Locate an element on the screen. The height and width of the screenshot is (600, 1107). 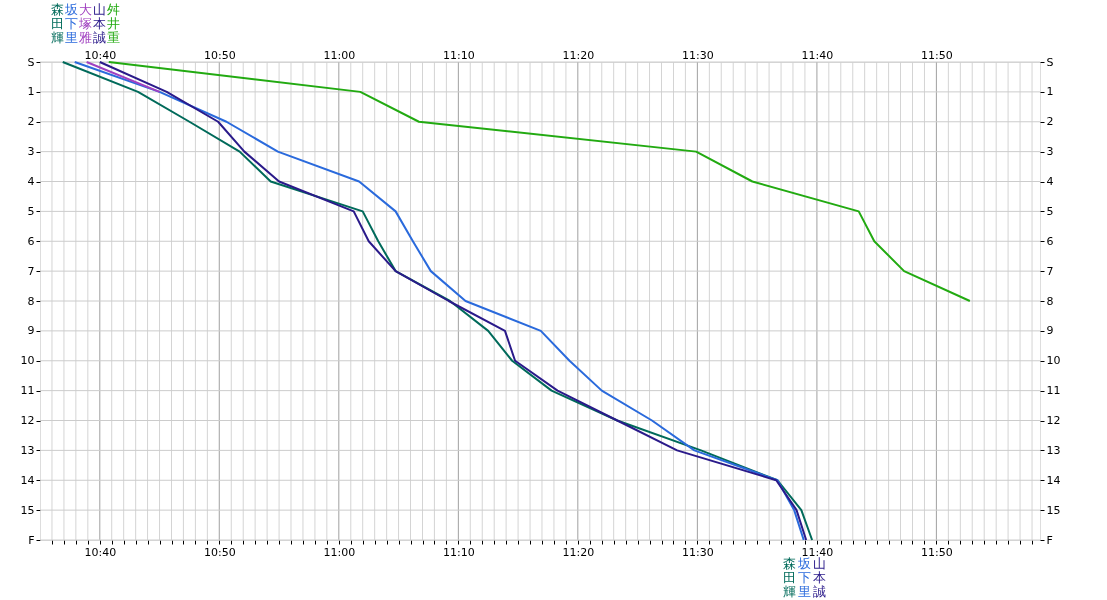
y-tick-label: S is located at coordinates (31, 62).